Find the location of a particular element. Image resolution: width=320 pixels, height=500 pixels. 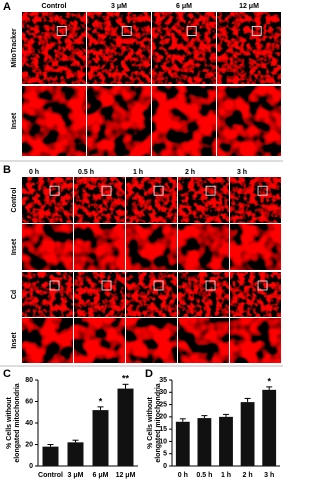

panel-label: A is located at coordinates (7, 7).